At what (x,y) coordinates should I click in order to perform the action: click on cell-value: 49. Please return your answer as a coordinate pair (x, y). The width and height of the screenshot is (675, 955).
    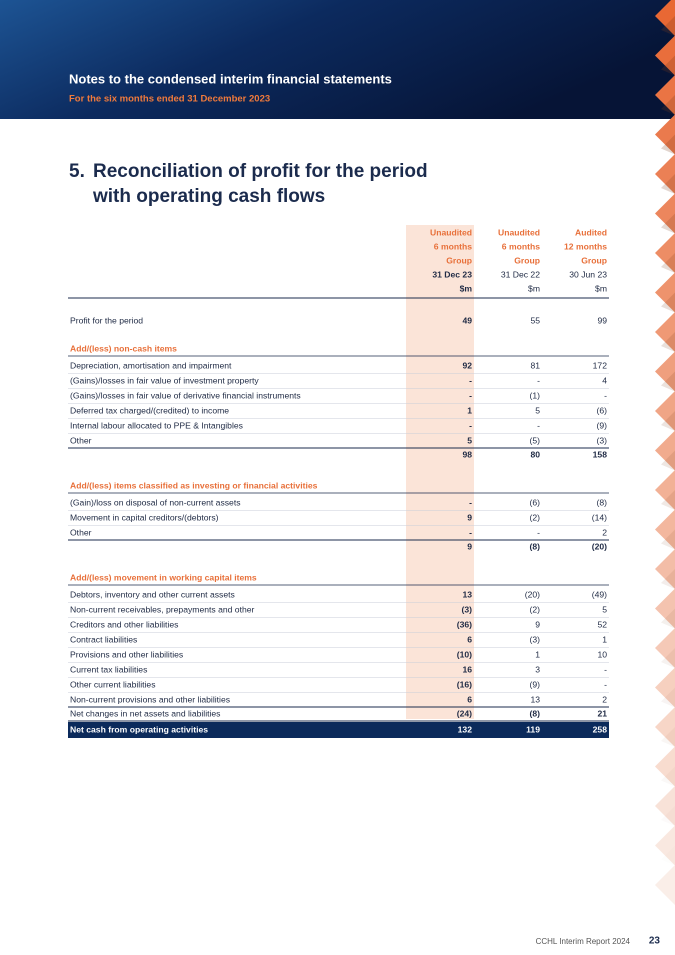
    Looking at the image, I should click on (467, 320).